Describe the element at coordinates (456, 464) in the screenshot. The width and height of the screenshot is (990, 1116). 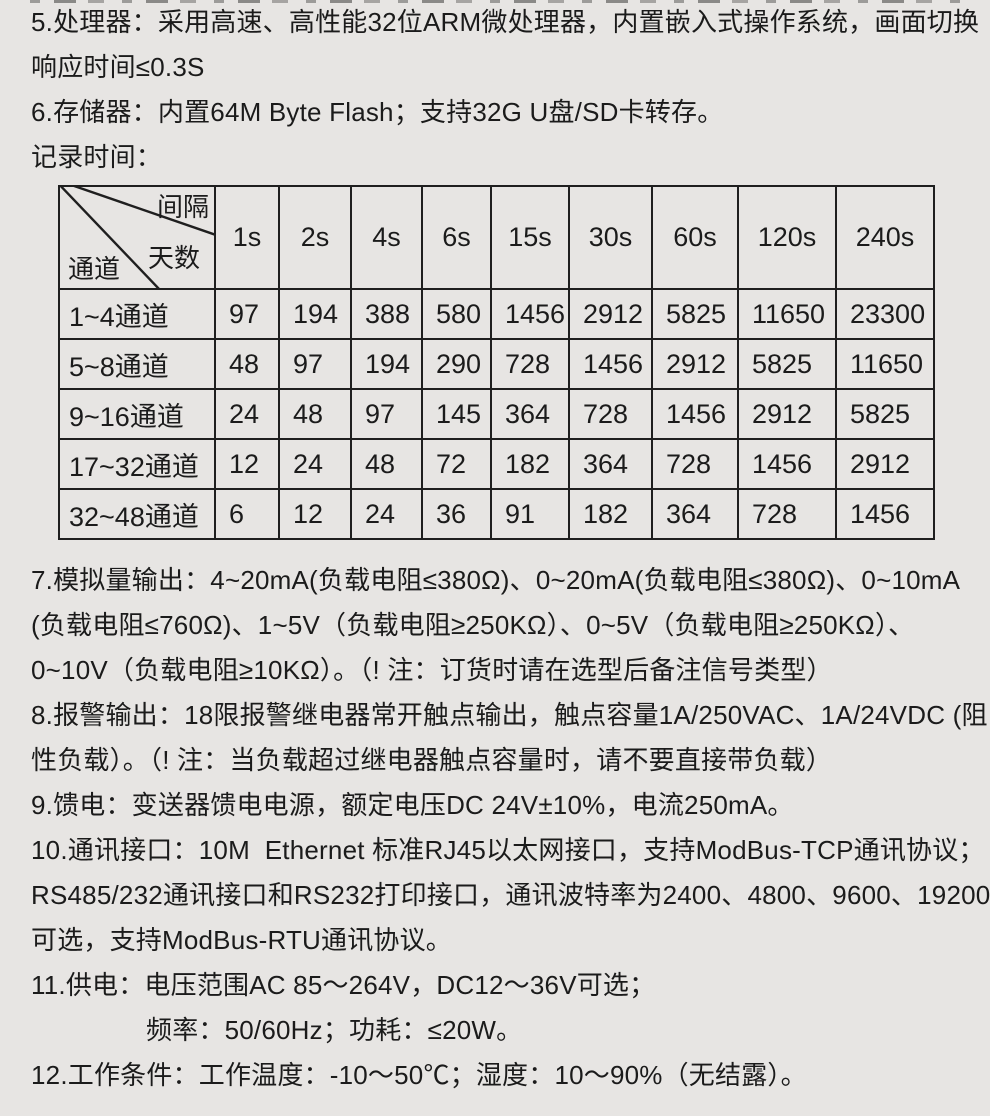
I see `record-days-value: 72` at that location.